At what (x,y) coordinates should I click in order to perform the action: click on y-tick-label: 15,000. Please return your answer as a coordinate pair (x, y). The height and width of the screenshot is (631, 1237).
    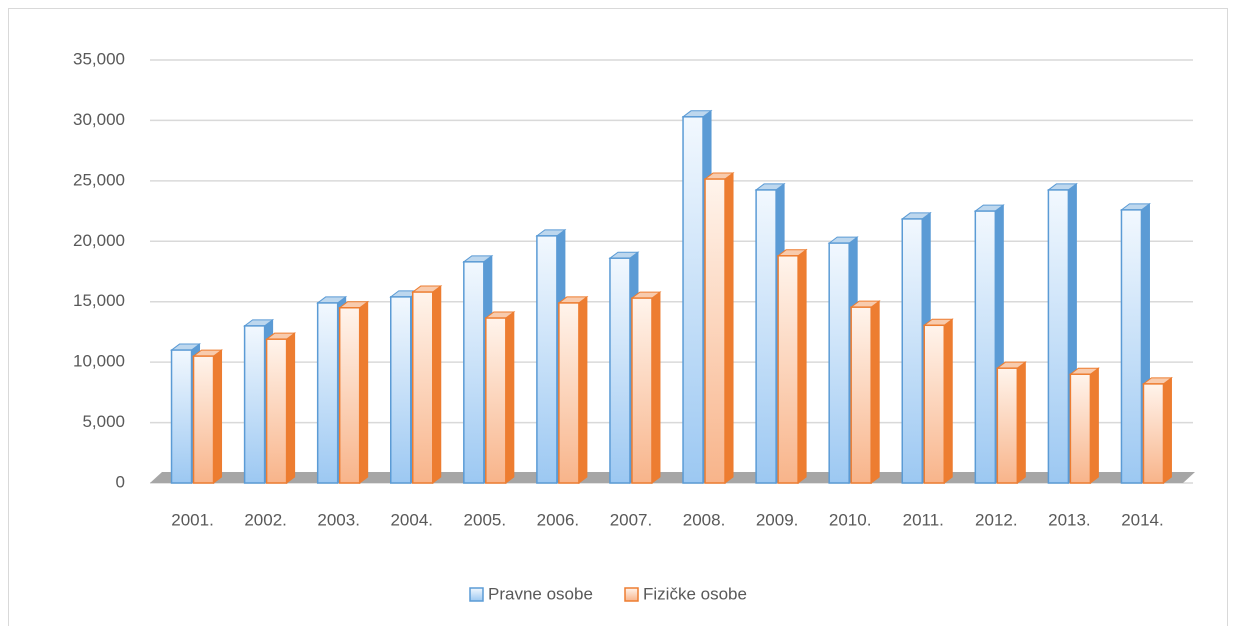
    Looking at the image, I should click on (99, 300).